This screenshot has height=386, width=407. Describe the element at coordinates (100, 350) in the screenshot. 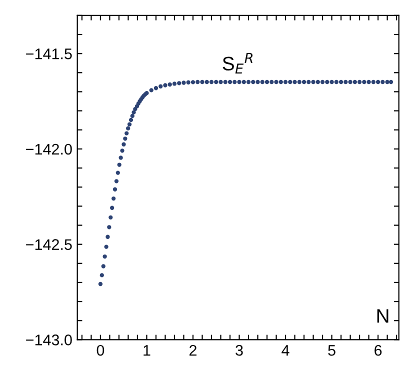

I see `x-tick-label: 0` at that location.